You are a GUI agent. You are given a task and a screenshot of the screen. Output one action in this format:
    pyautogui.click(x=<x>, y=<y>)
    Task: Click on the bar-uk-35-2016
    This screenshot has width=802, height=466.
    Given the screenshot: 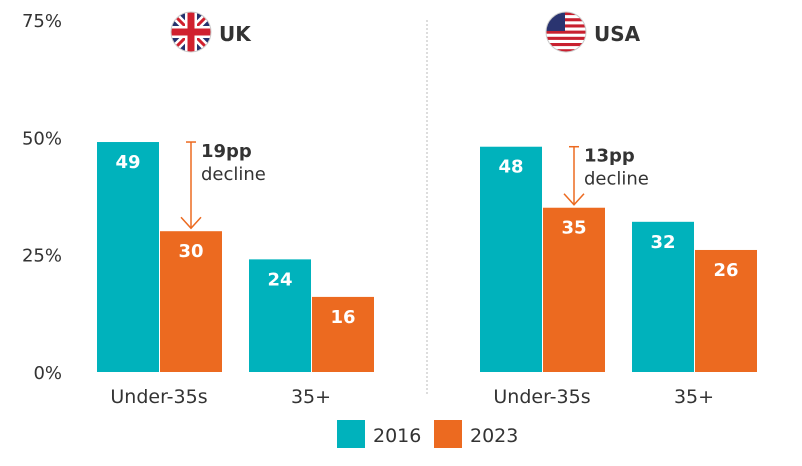 What is the action you would take?
    pyautogui.click(x=280, y=315)
    